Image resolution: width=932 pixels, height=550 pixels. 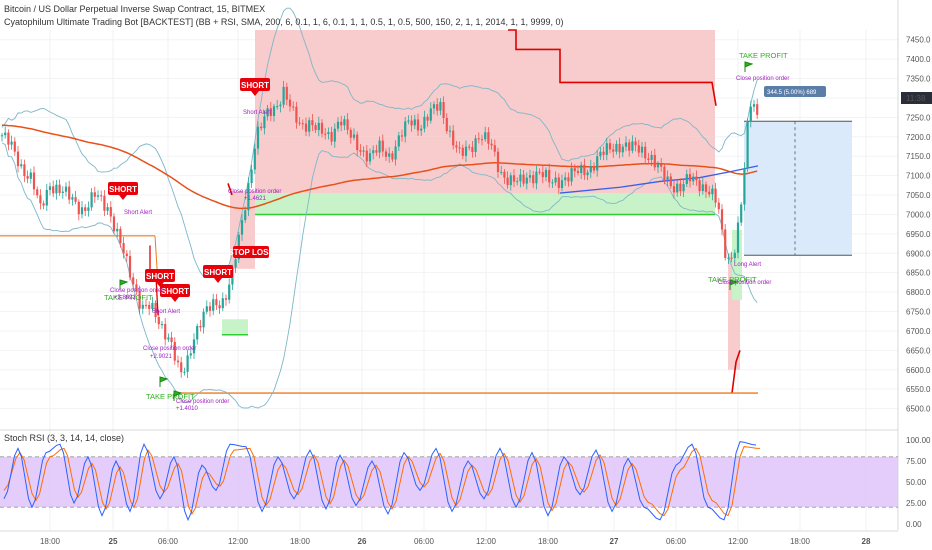 I want to click on price-tick-label: 6600.0, so click(x=918, y=370).